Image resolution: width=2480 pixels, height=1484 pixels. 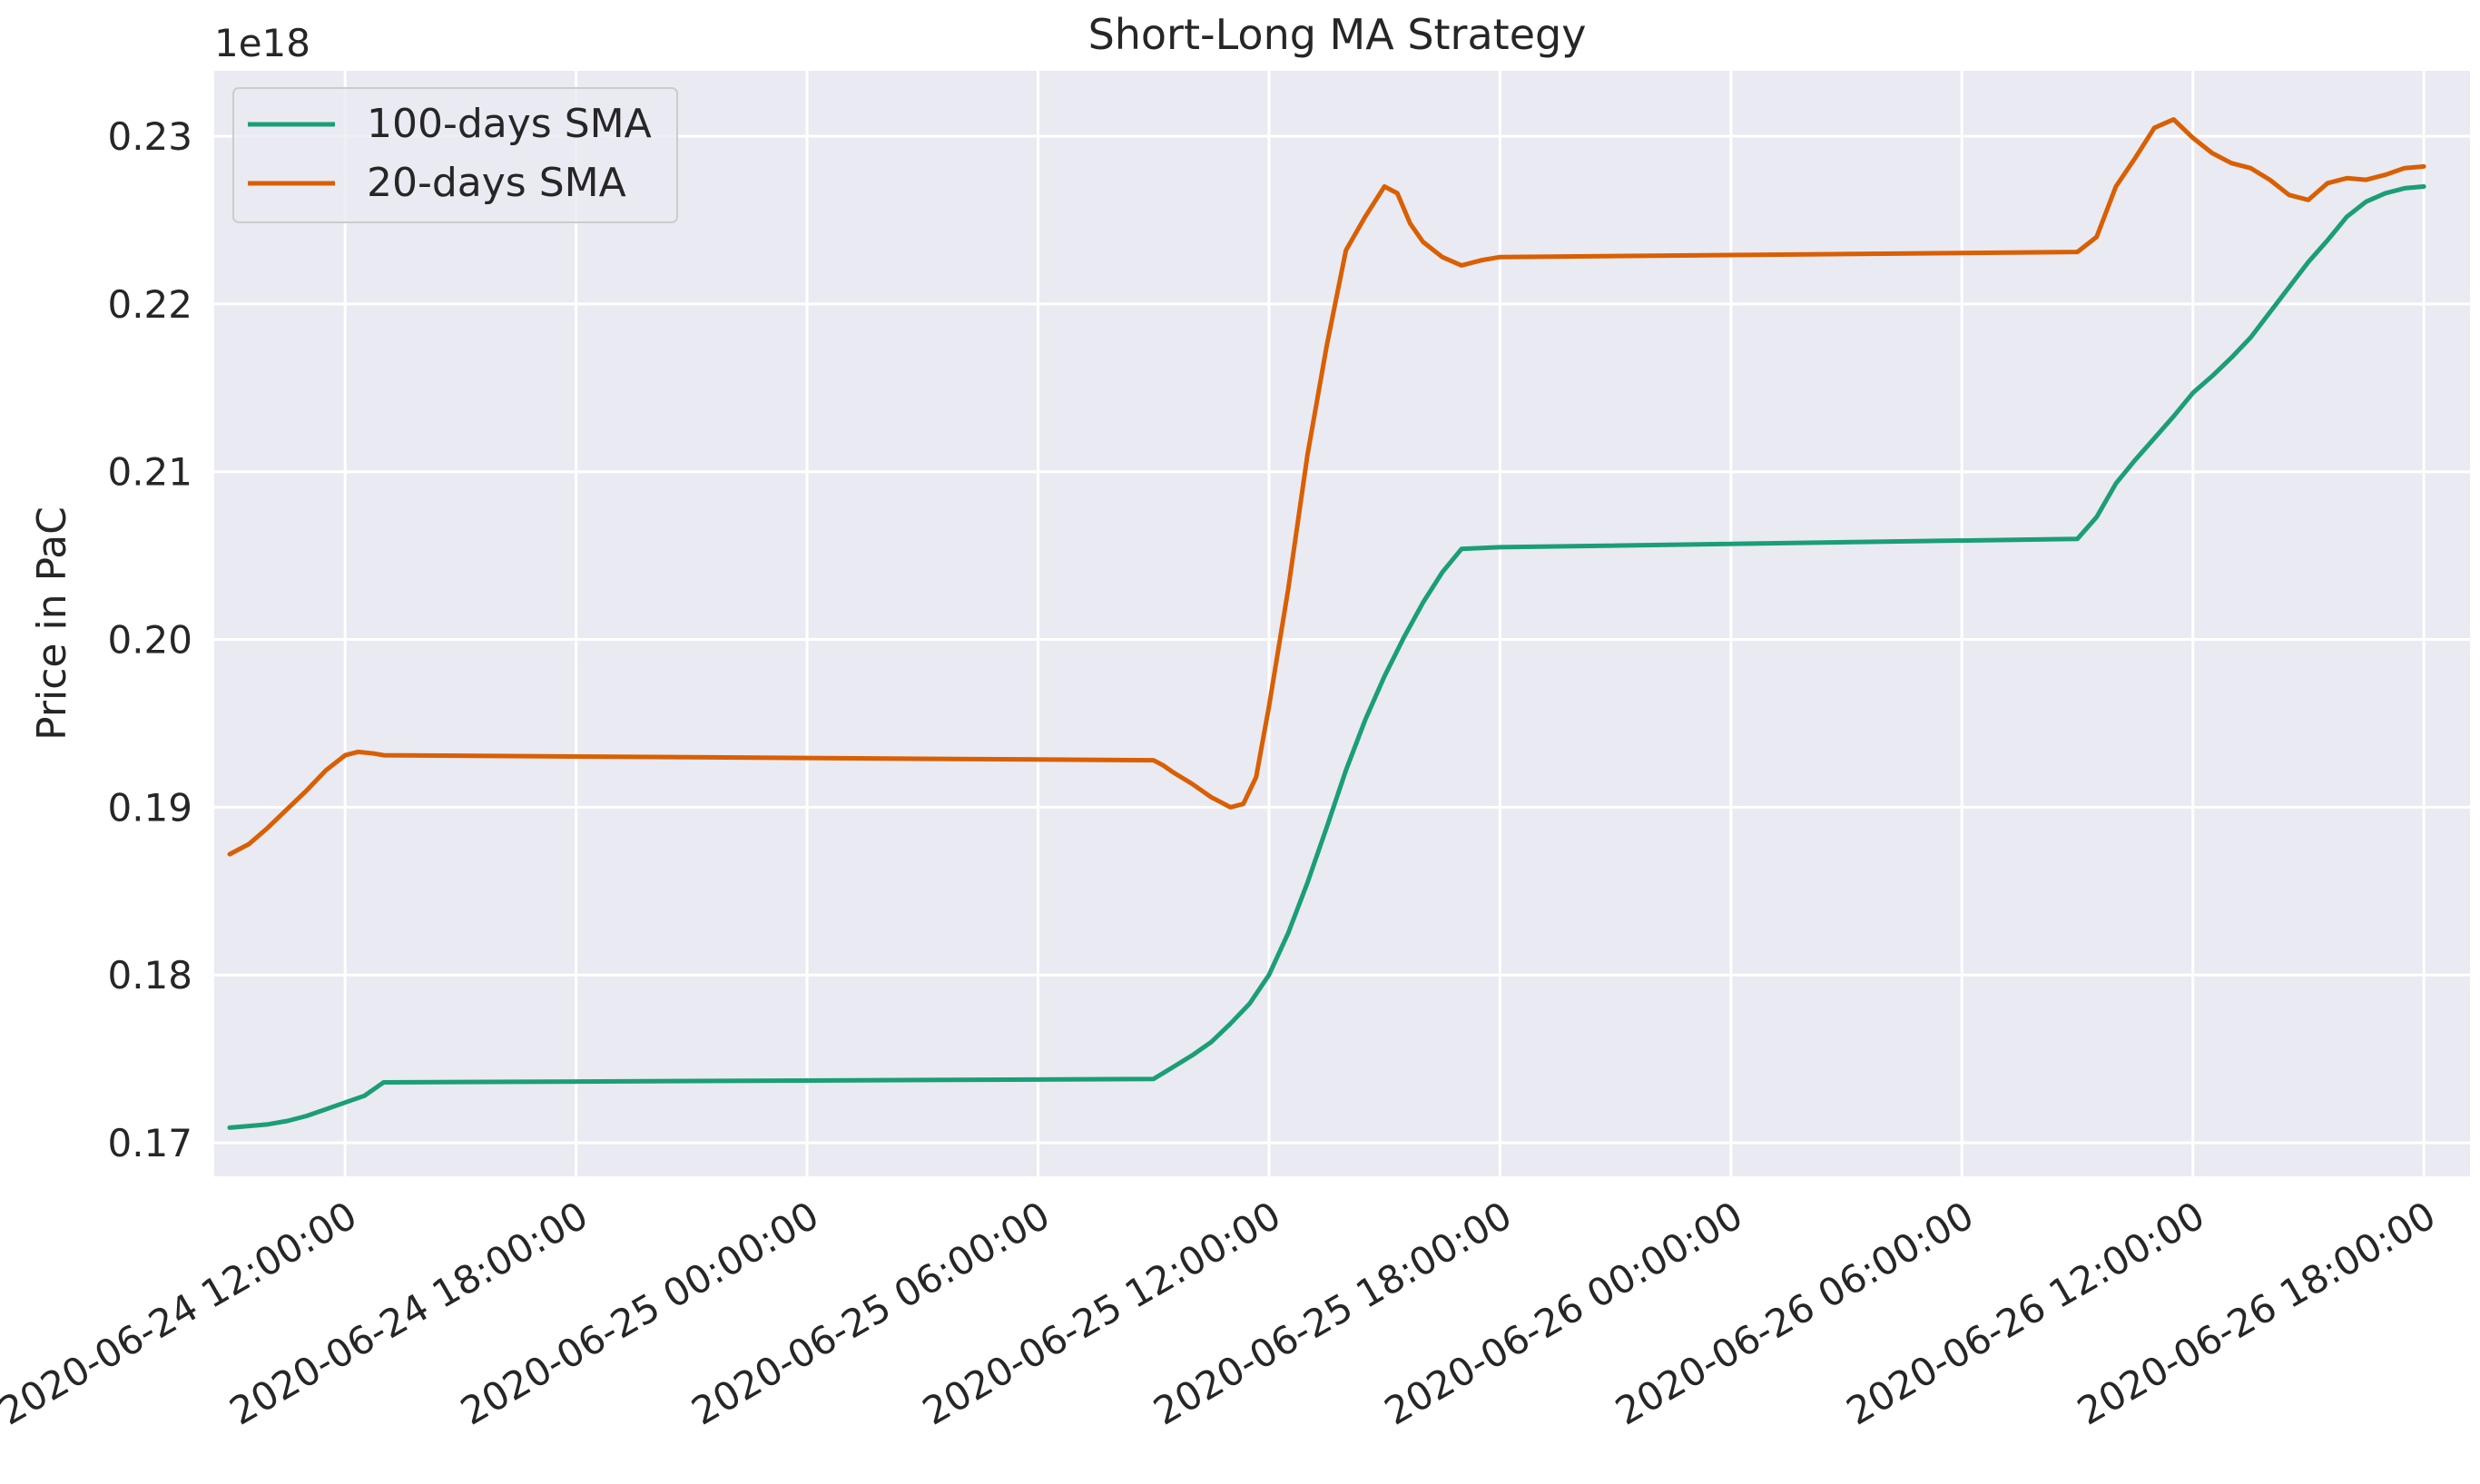 I want to click on y-axis: 0.17 0.18 0.19 0.20 0.21 0.22 0.23, so click(x=149, y=639).